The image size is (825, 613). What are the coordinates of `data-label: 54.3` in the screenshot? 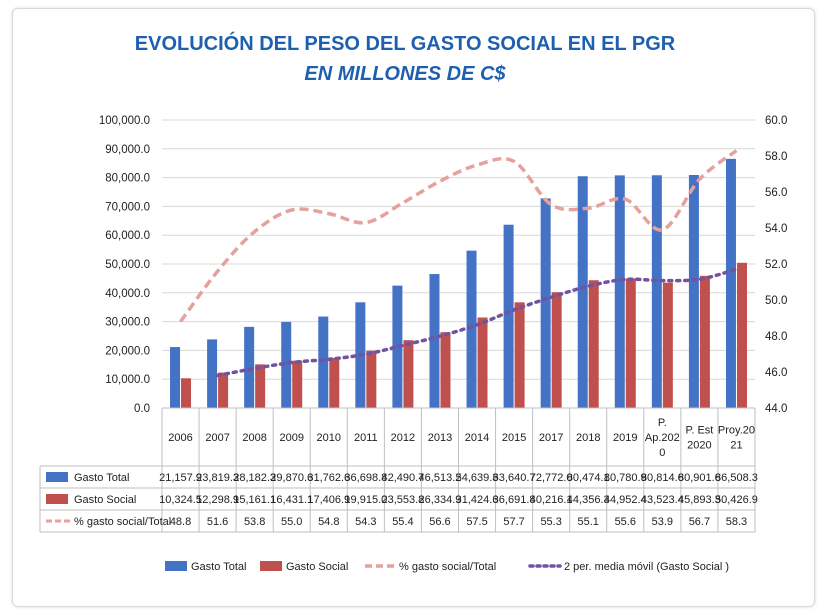 It's located at (365, 522).